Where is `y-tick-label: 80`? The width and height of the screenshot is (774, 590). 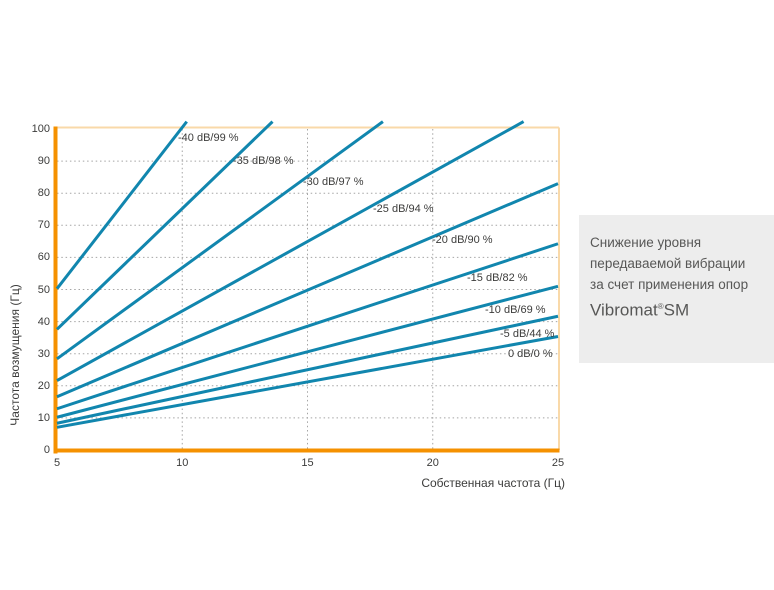
y-tick-label: 80 is located at coordinates (43, 193).